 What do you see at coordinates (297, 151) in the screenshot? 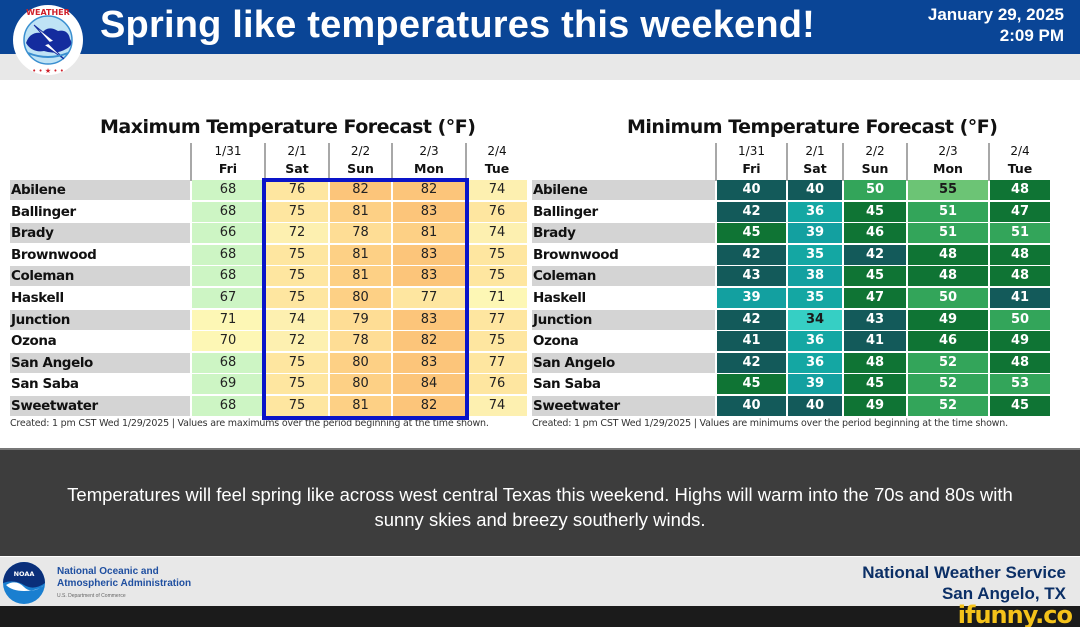
I see `column-date: 2/1` at bounding box center [297, 151].